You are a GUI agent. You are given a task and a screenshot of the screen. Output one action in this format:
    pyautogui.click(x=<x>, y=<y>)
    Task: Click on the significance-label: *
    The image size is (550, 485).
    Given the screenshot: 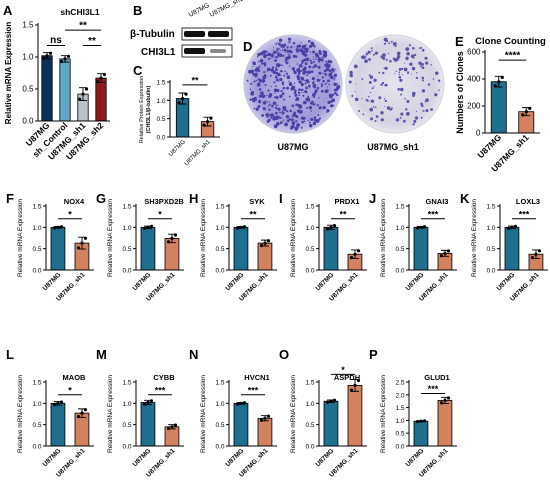 What is the action you would take?
    pyautogui.click(x=70, y=214)
    